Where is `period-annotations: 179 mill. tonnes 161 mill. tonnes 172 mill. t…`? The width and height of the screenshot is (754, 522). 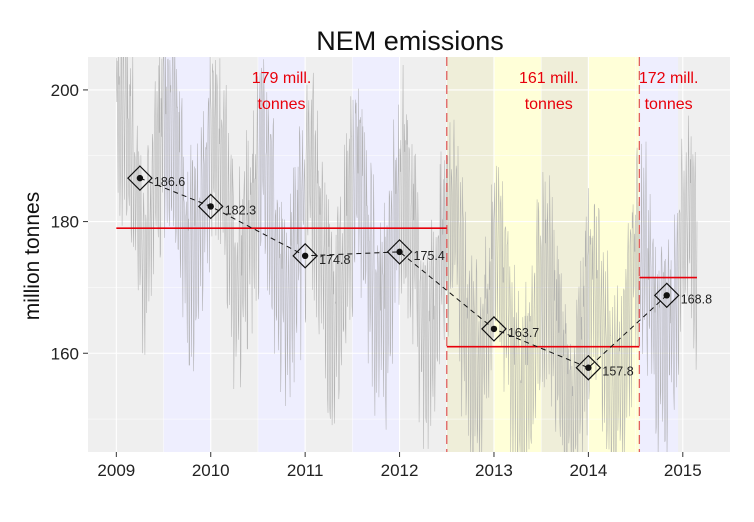
period-annotations: 179 mill. tonnes 161 mill. tonnes 172 mill. t… is located at coordinates (475, 91).